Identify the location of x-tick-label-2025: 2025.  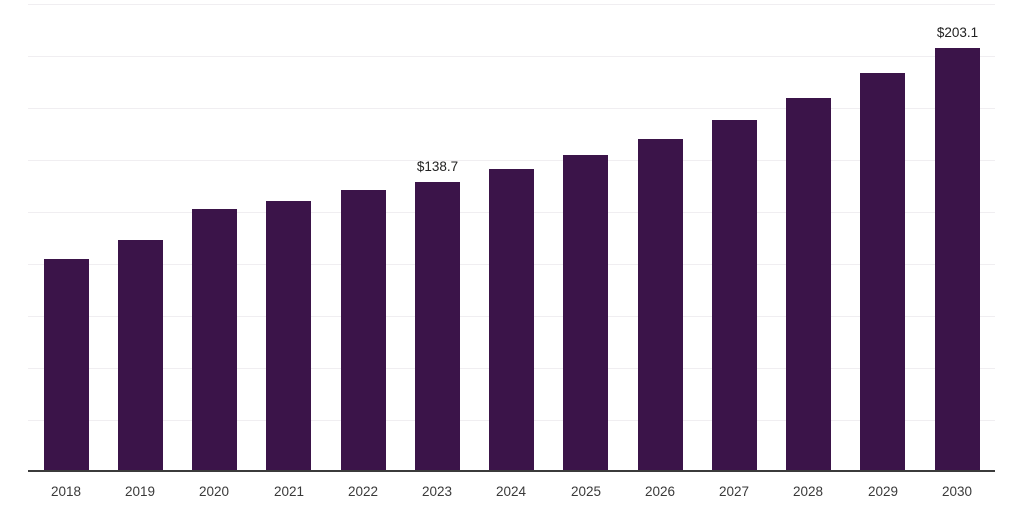
(586, 491).